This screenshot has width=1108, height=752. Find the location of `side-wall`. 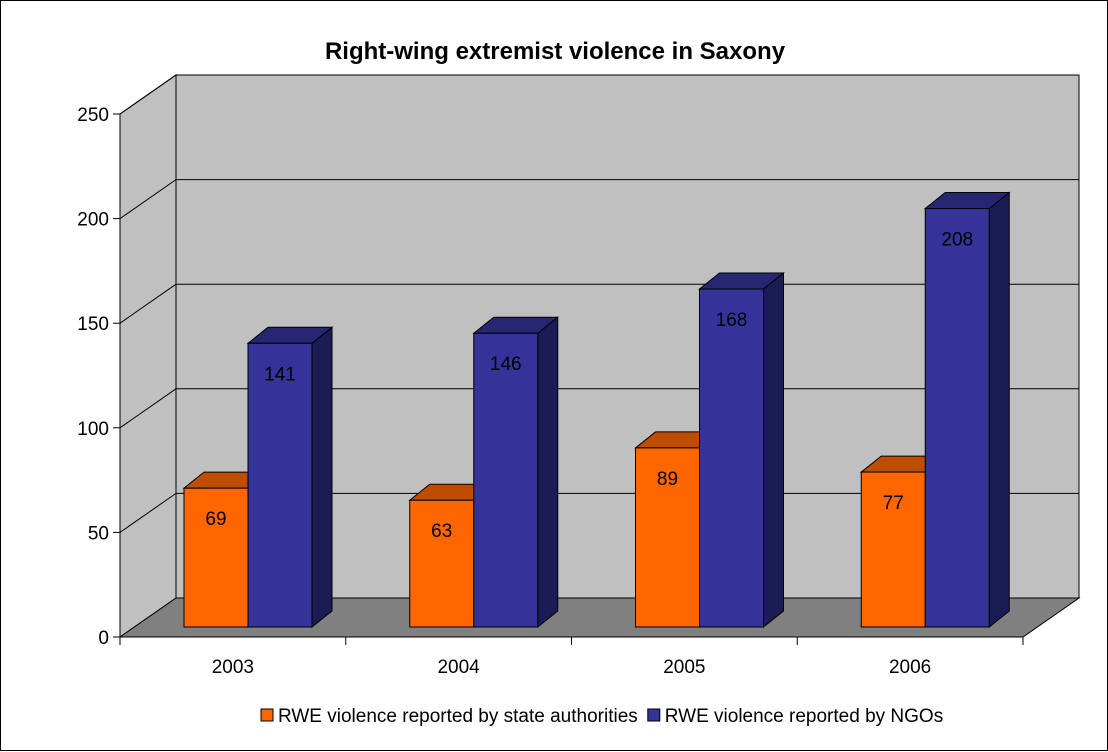

side-wall is located at coordinates (148, 356).